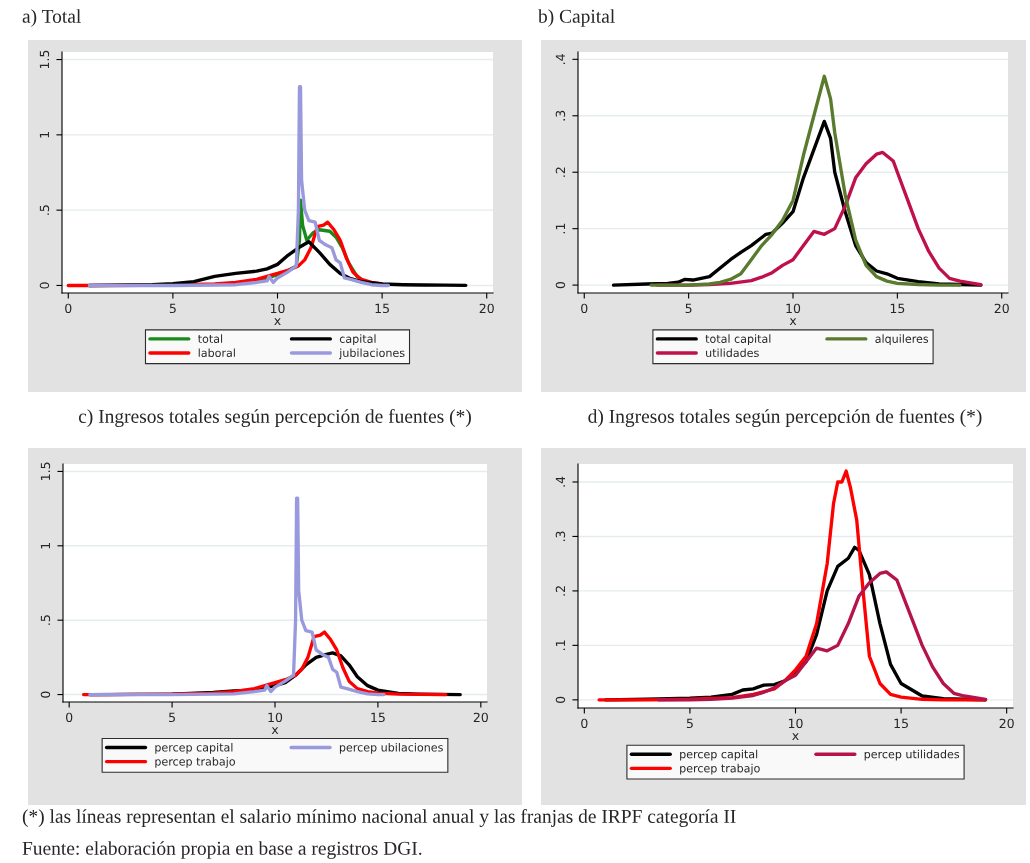 The width and height of the screenshot is (1030, 863). I want to click on chart-title: b) Capital, so click(576, 18).